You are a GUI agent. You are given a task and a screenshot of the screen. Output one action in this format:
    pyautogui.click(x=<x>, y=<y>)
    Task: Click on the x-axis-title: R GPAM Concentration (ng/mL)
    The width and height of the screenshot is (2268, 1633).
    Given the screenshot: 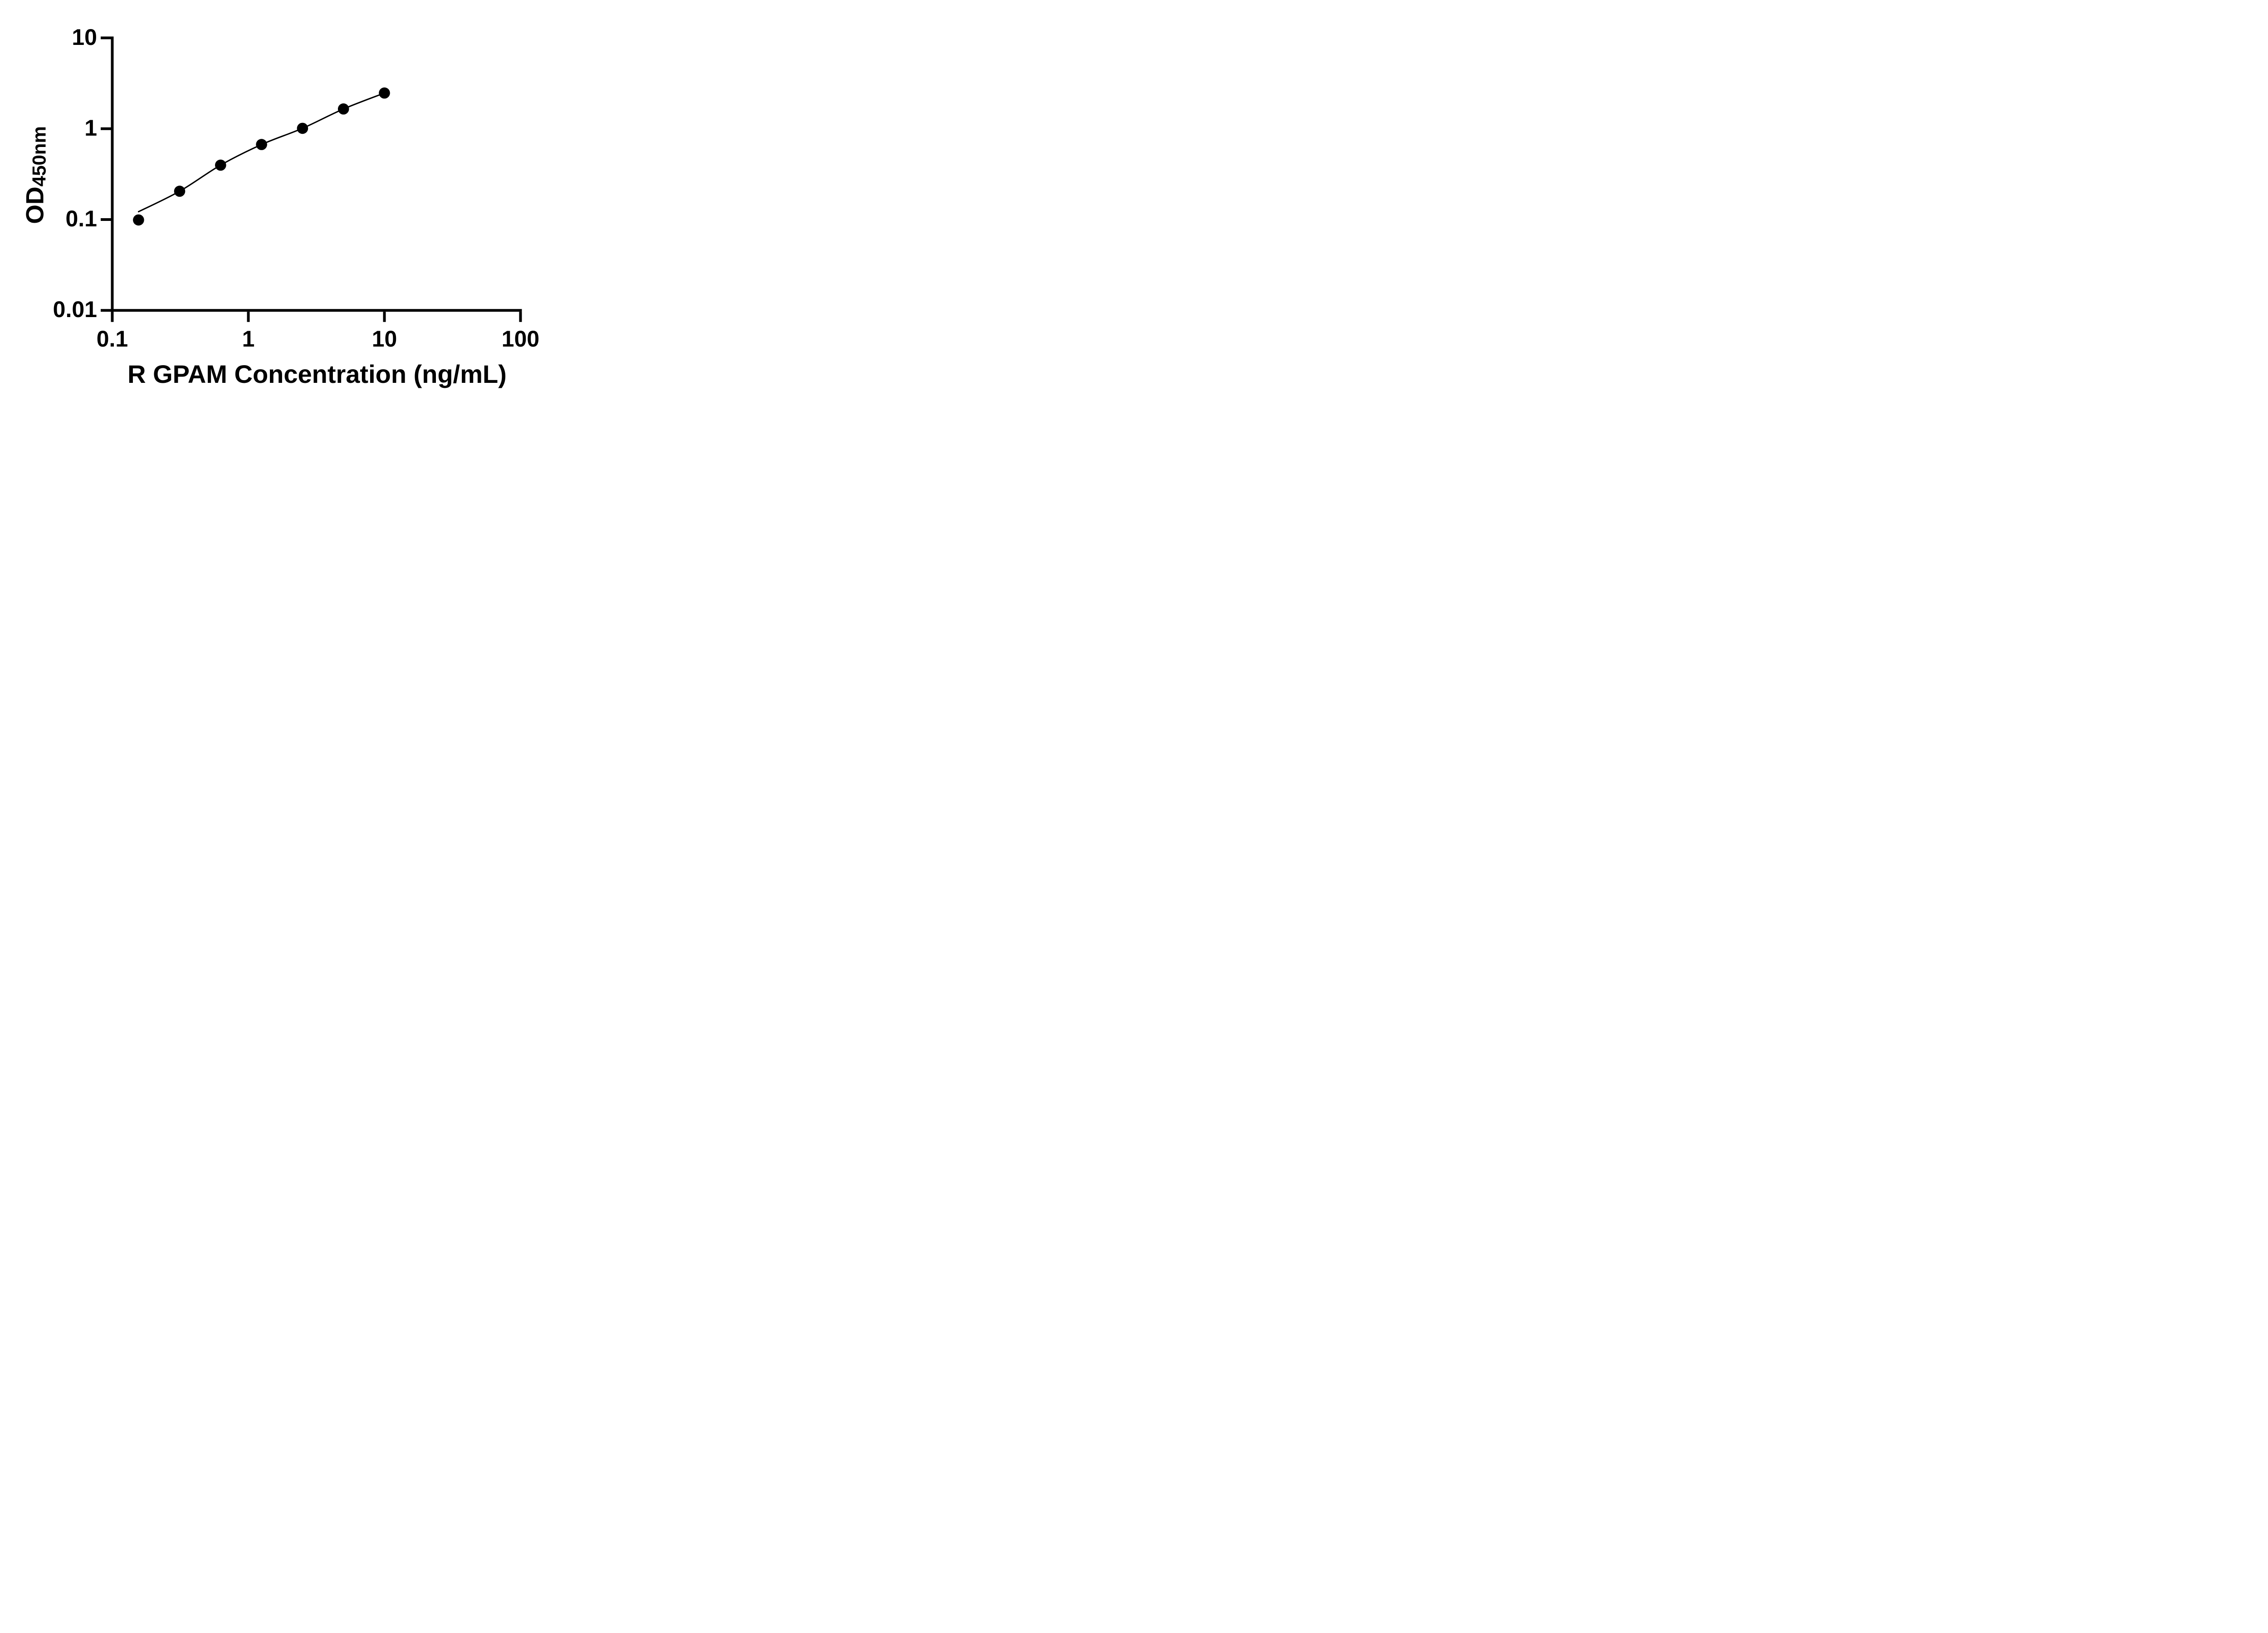 What is the action you would take?
    pyautogui.click(x=317, y=374)
    